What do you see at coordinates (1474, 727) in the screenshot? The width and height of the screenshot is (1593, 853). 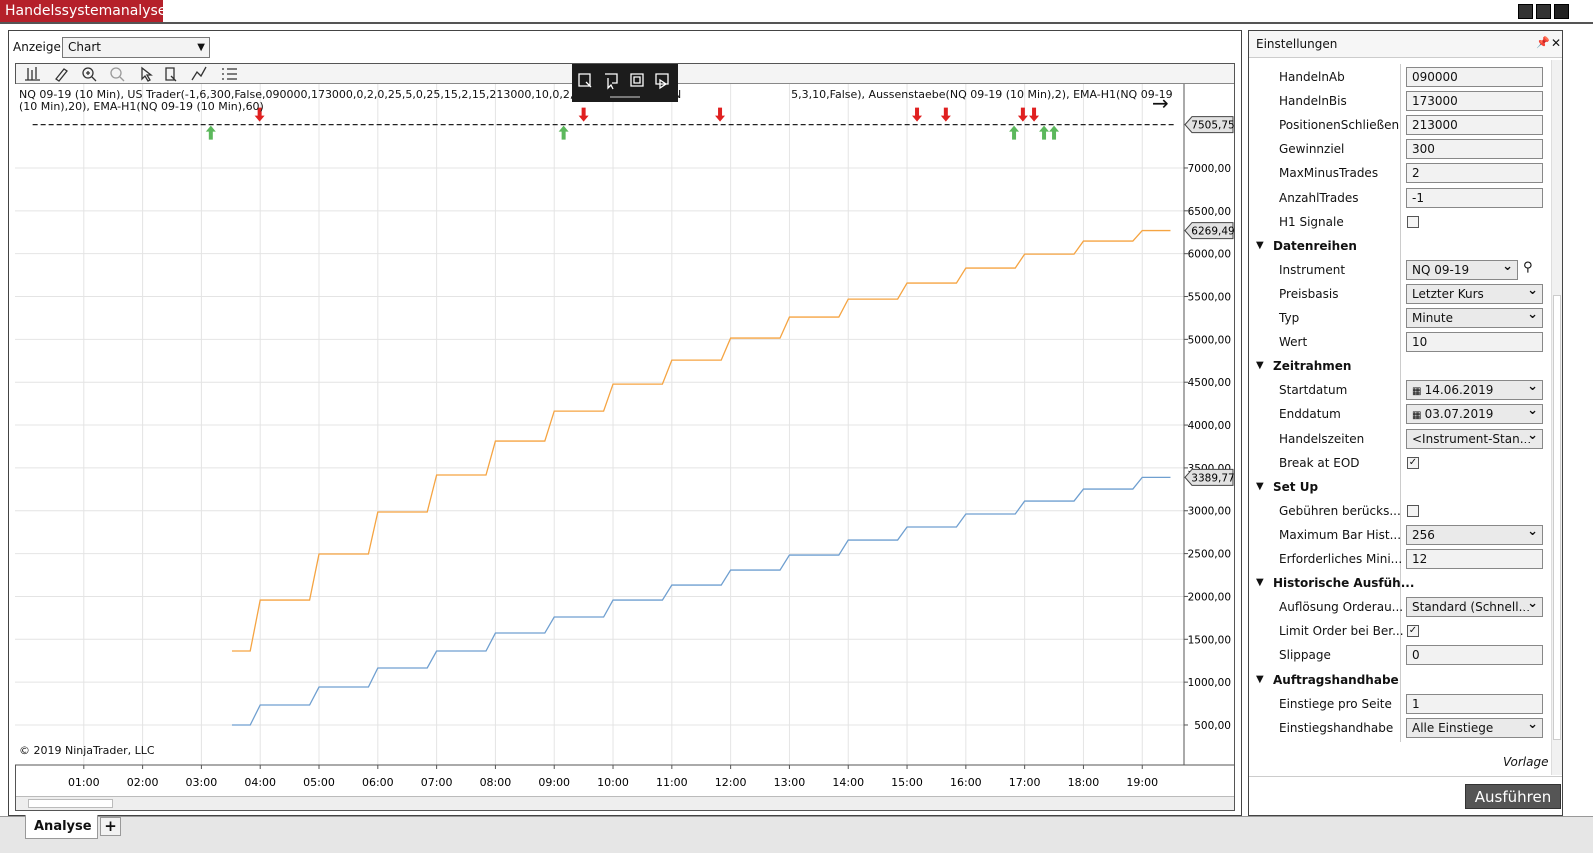 I see `dropdown: Alle Einstiege ⌄` at bounding box center [1474, 727].